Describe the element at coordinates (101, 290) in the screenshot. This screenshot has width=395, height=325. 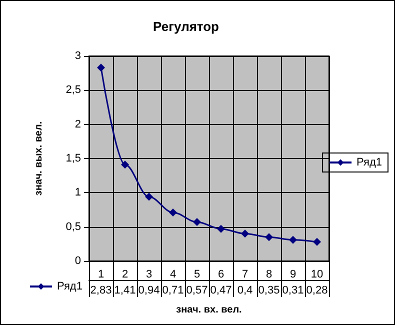
I see `data-label: 2,83` at that location.